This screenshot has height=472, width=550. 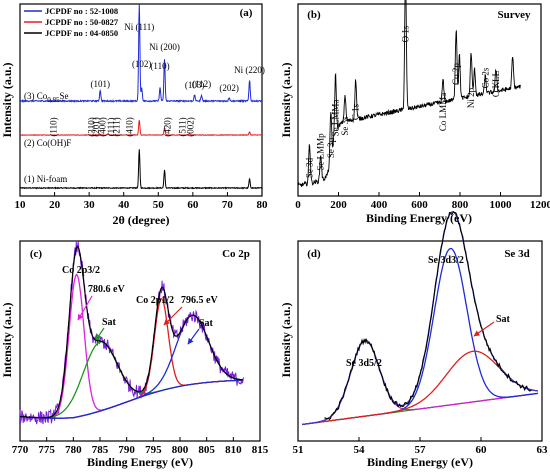 What do you see at coordinates (356, 111) in the screenshot?
I see `peak-annotation: C 1s` at bounding box center [356, 111].